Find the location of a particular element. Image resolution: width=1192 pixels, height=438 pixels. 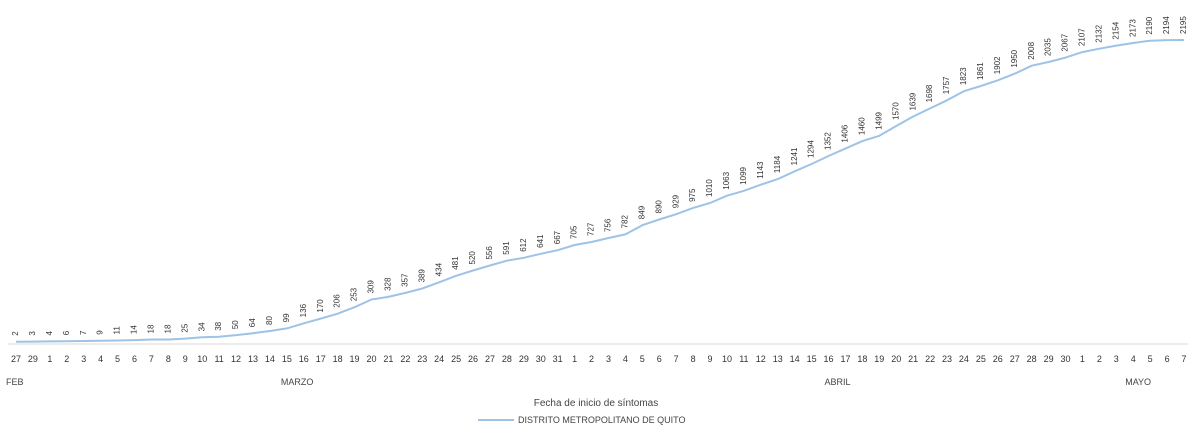

x-tick-label: 19 is located at coordinates (879, 359).